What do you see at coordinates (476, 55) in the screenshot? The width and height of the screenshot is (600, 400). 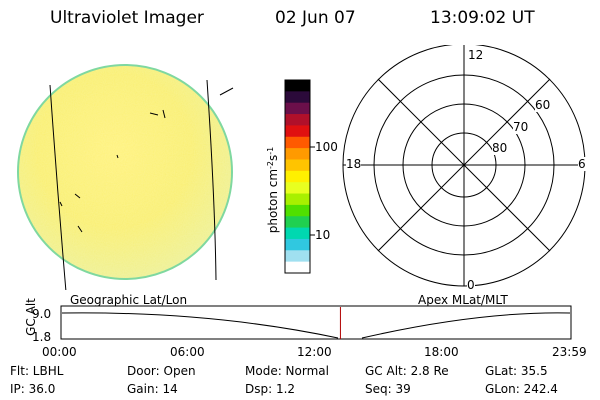 I see `mlt-label-12: 12` at bounding box center [476, 55].